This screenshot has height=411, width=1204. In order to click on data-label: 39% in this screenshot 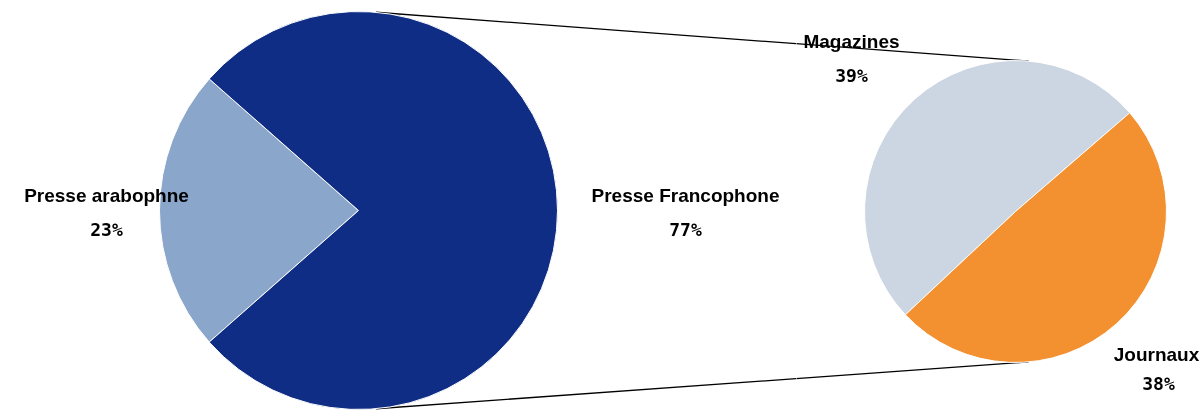, I will do `click(851, 75)`.